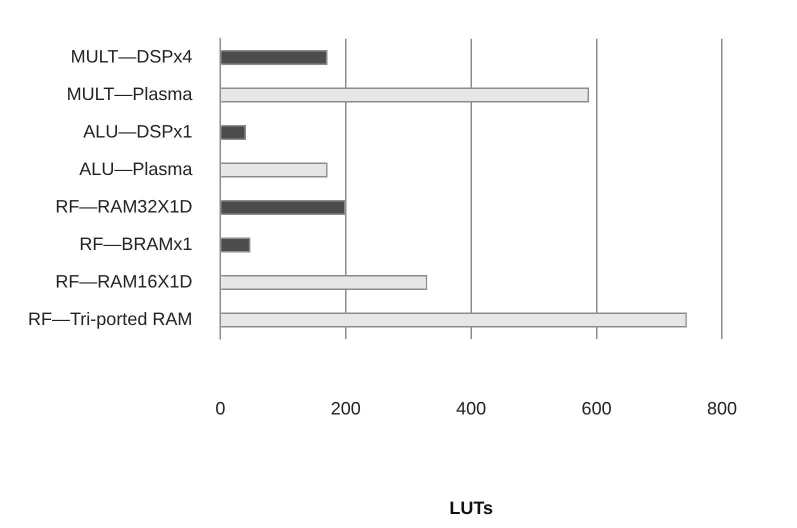 Image resolution: width=797 pixels, height=528 pixels. I want to click on x-tick-label: 200, so click(345, 408).